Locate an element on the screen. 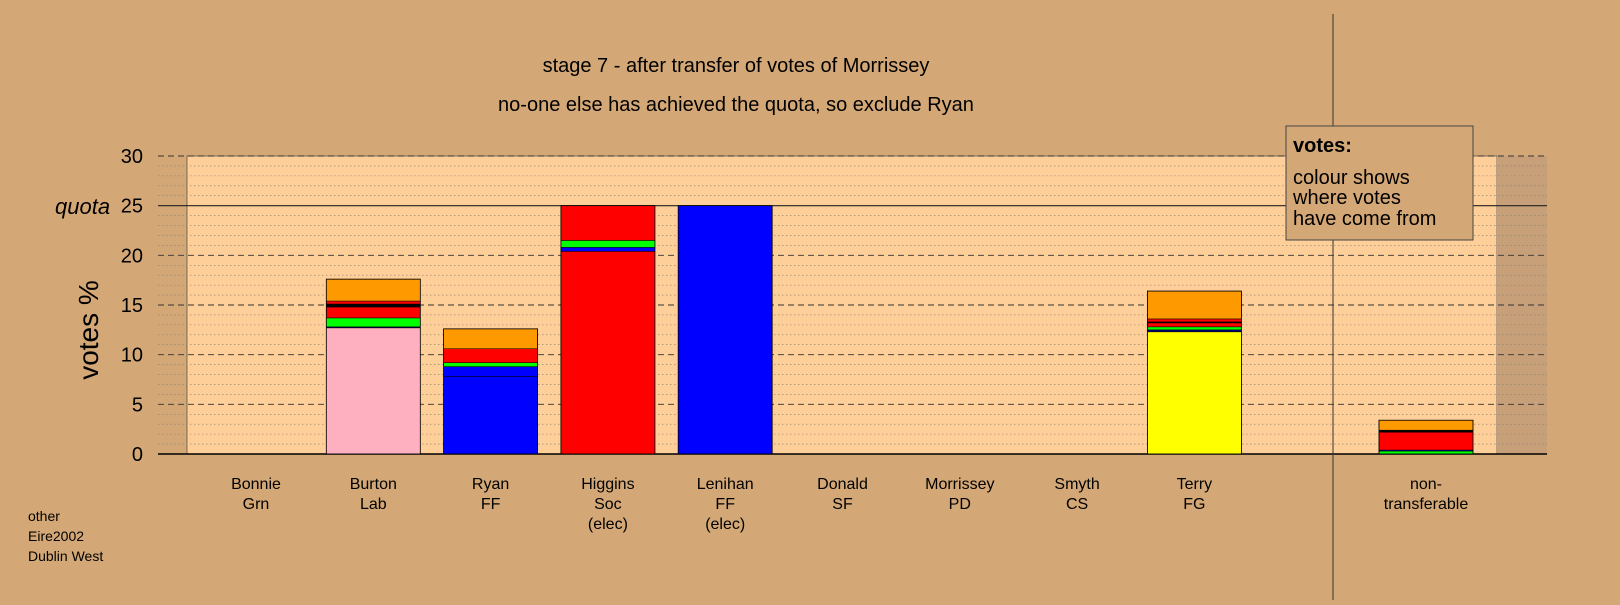  y-axis: 0 5 10 15 20 25 30 is located at coordinates (132, 306).